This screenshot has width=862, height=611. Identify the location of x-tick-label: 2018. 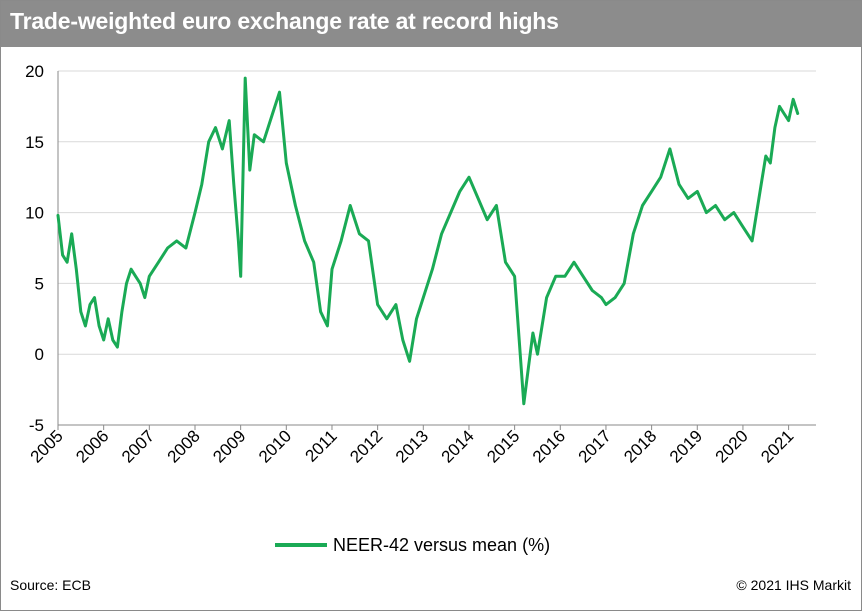
(640, 446).